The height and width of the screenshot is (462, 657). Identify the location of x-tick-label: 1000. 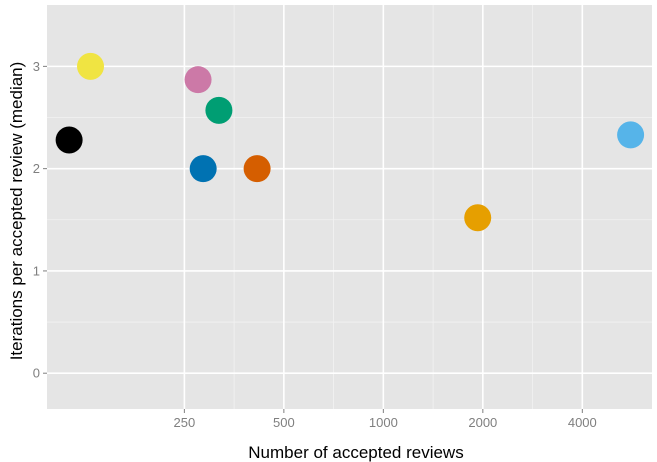
(383, 422).